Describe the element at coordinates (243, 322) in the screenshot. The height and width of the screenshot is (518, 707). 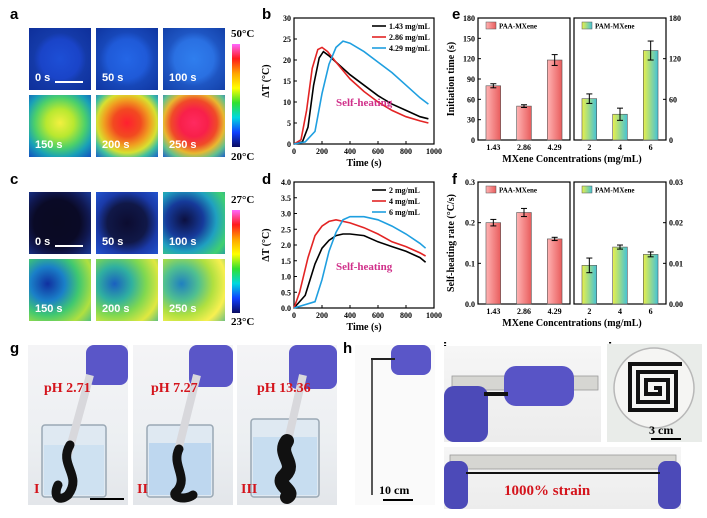
I see `colorbar-c-min: 23°C` at that location.